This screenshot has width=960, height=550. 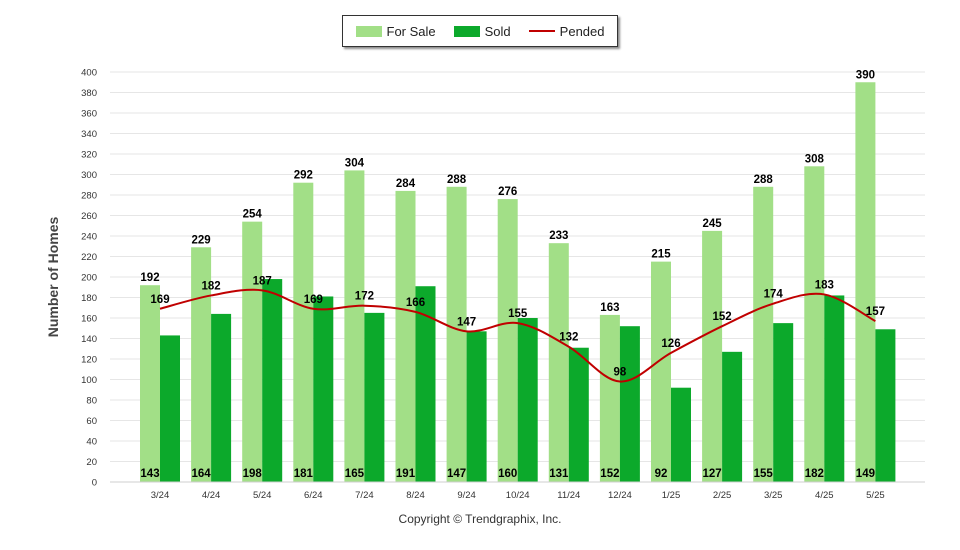 I want to click on y-tick-label: 400, so click(x=89, y=73).